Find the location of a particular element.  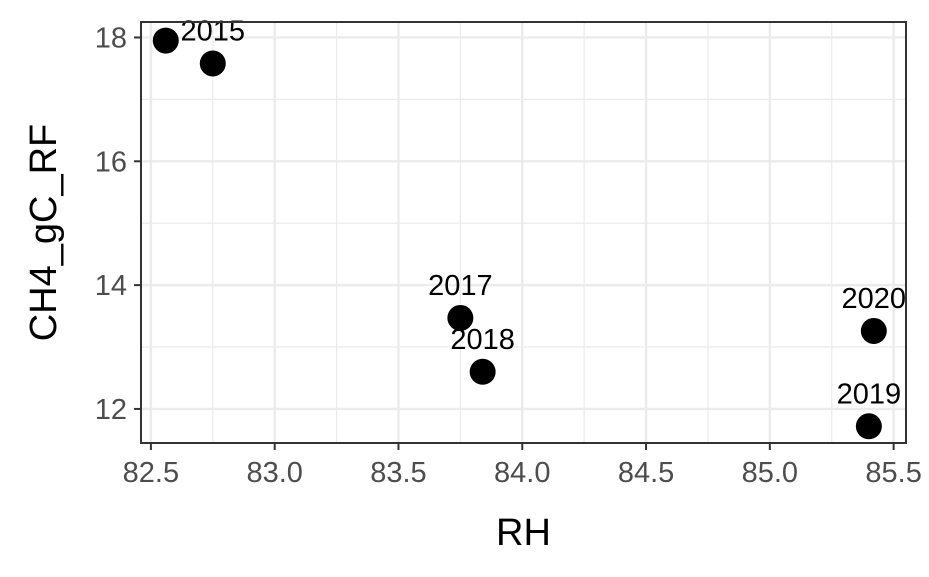

x-axis-title: RH is located at coordinates (523, 533).